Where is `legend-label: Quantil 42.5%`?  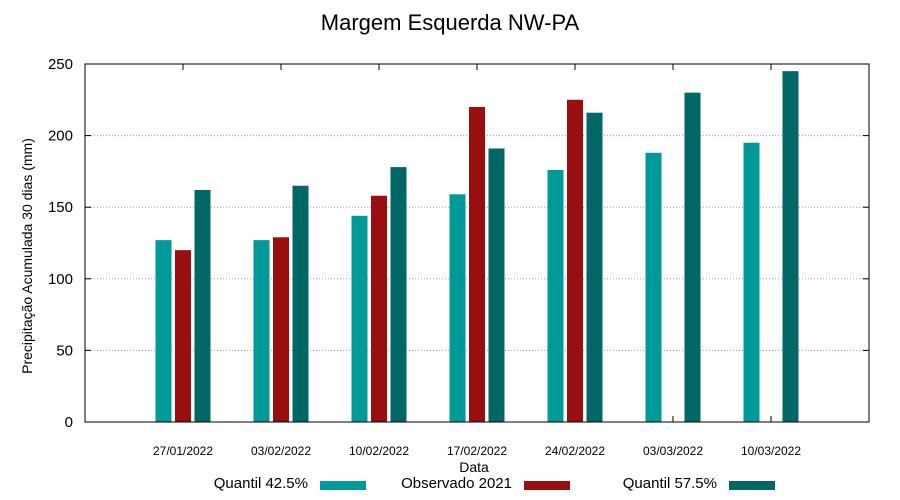 legend-label: Quantil 42.5% is located at coordinates (260, 483).